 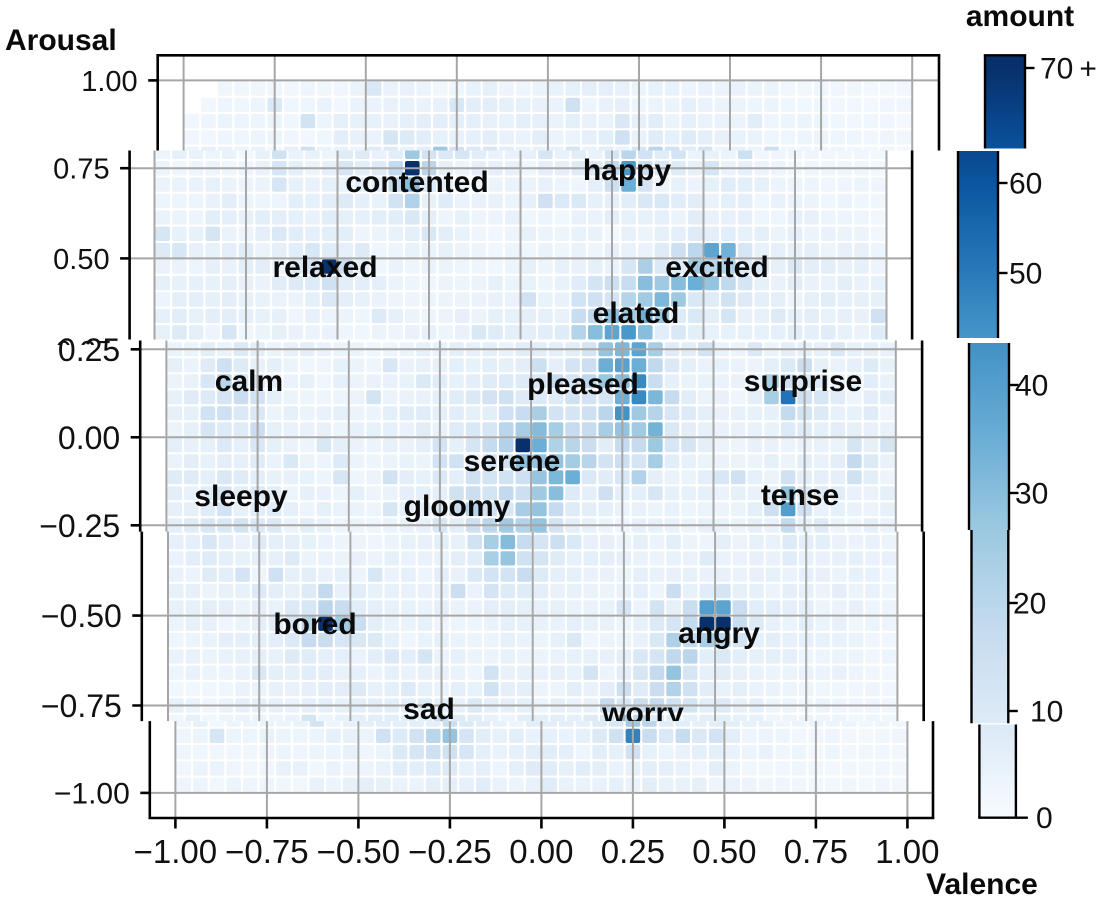 I want to click on svg-text: calm, so click(x=249, y=381).